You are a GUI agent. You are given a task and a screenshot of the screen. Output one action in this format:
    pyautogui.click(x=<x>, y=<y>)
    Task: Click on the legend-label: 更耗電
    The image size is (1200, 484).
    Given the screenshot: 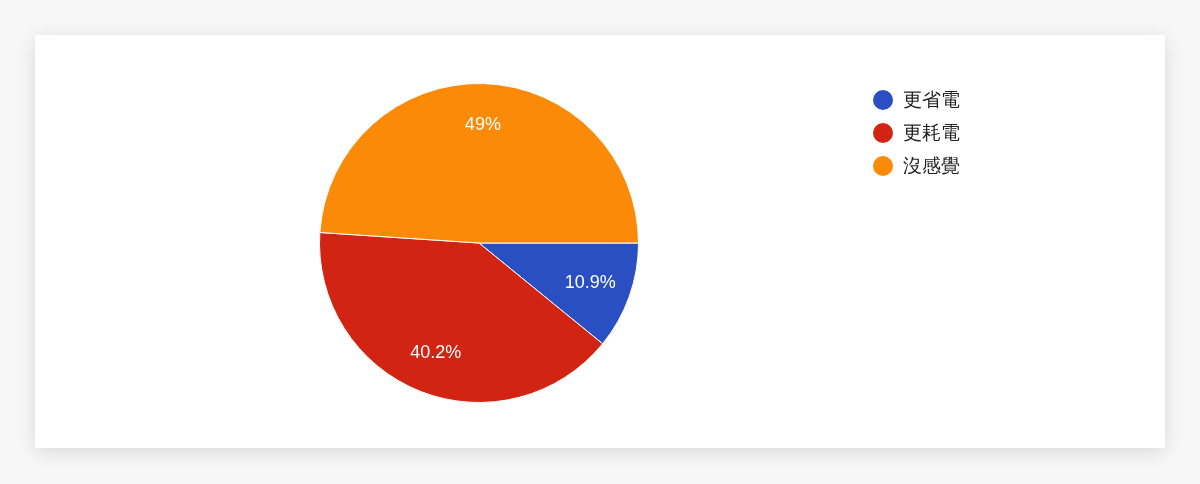 What is the action you would take?
    pyautogui.click(x=931, y=132)
    